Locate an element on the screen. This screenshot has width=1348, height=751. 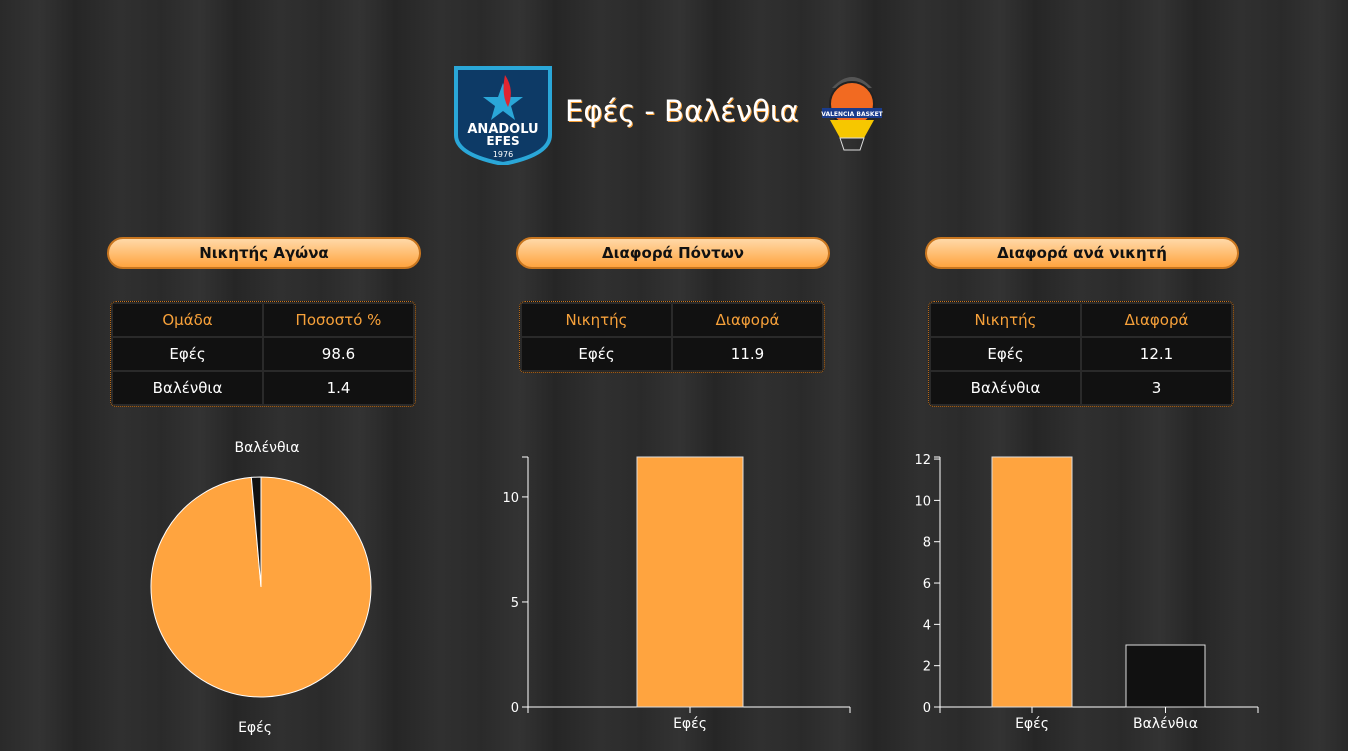
y-tick-label: 5 is located at coordinates (515, 603).